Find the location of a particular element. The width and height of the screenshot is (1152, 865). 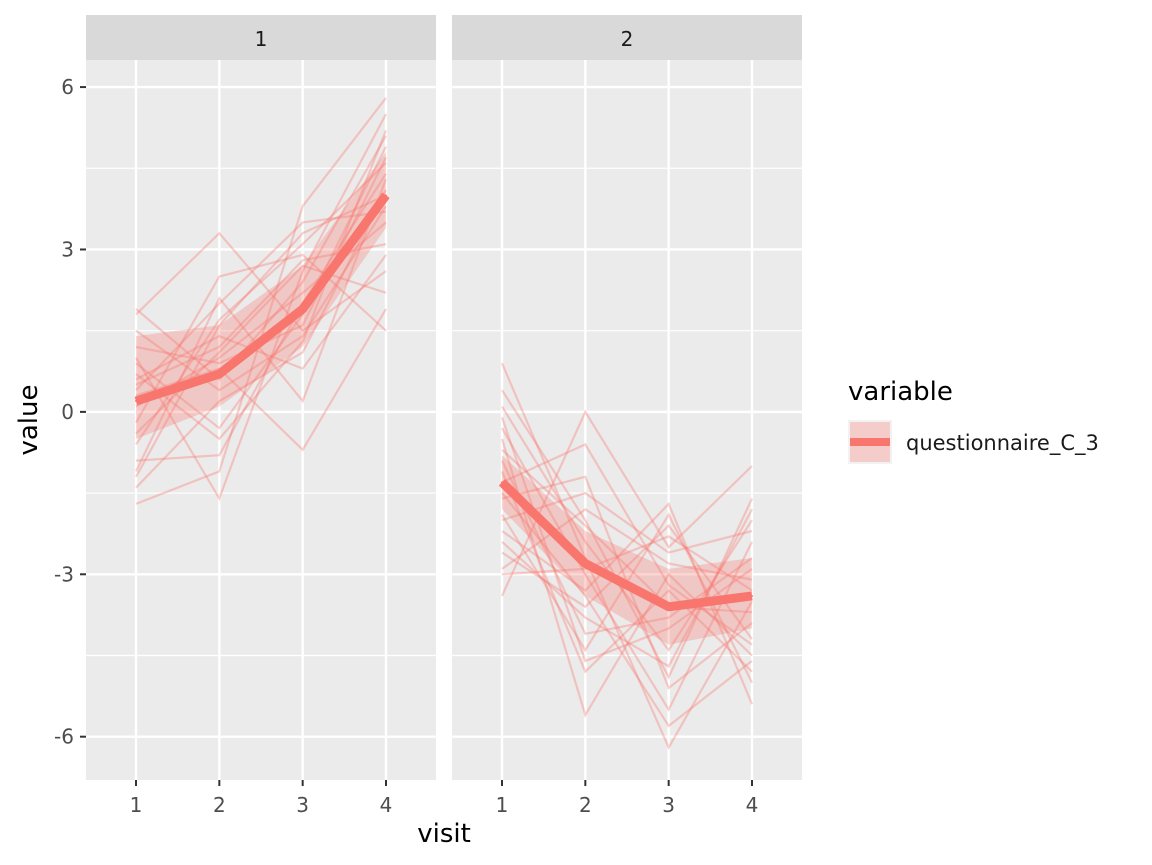

legend: variable questionnaire_C_3 is located at coordinates (973, 420).